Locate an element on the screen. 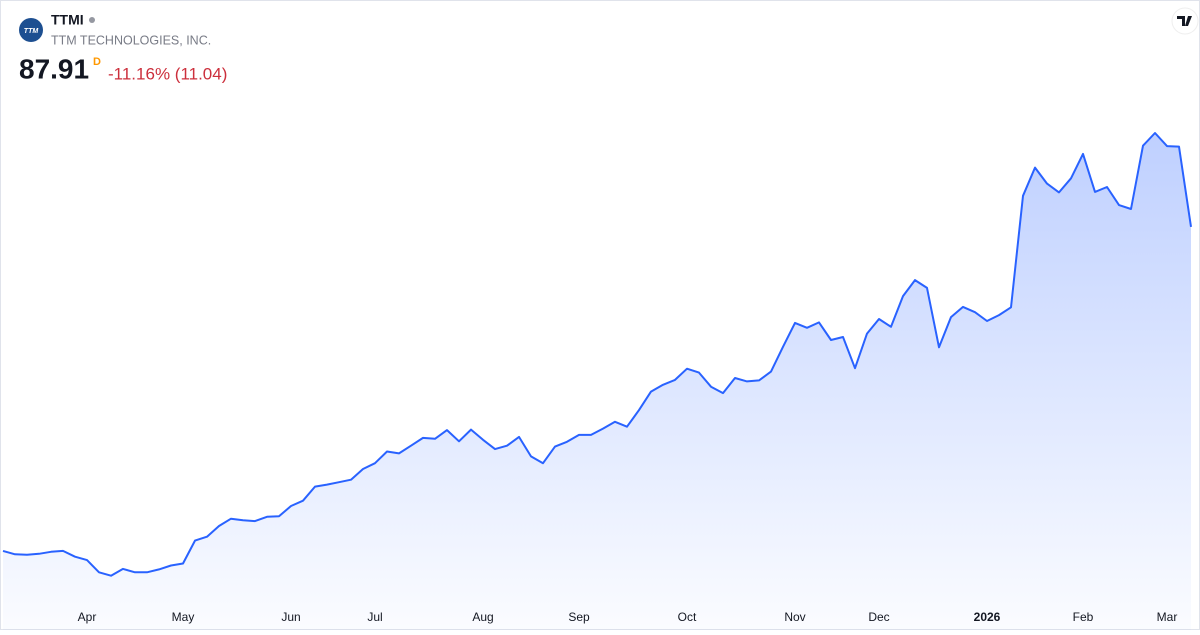 This screenshot has width=1200, height=635. x-tick-label: Jun is located at coordinates (290, 617).